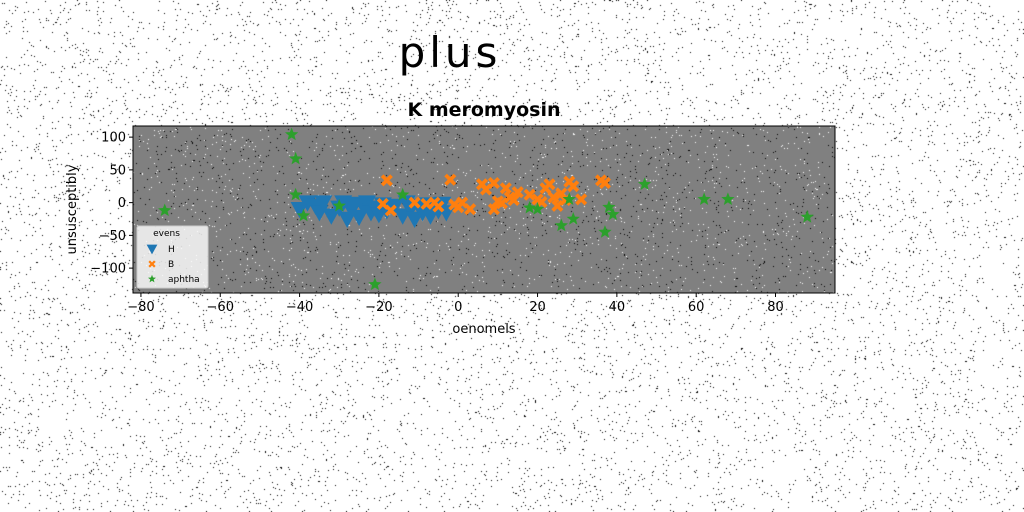 Image resolution: width=1024 pixels, height=512 pixels. I want to click on y-tick-label: 100, so click(113, 138).